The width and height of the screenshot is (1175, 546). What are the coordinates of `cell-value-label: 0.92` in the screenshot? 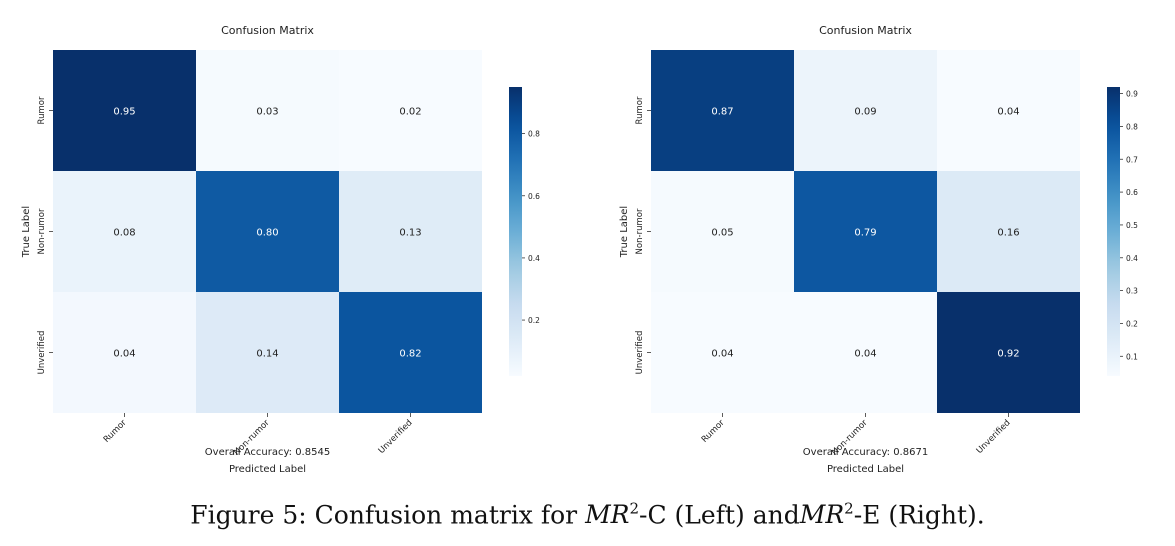 It's located at (1008, 354).